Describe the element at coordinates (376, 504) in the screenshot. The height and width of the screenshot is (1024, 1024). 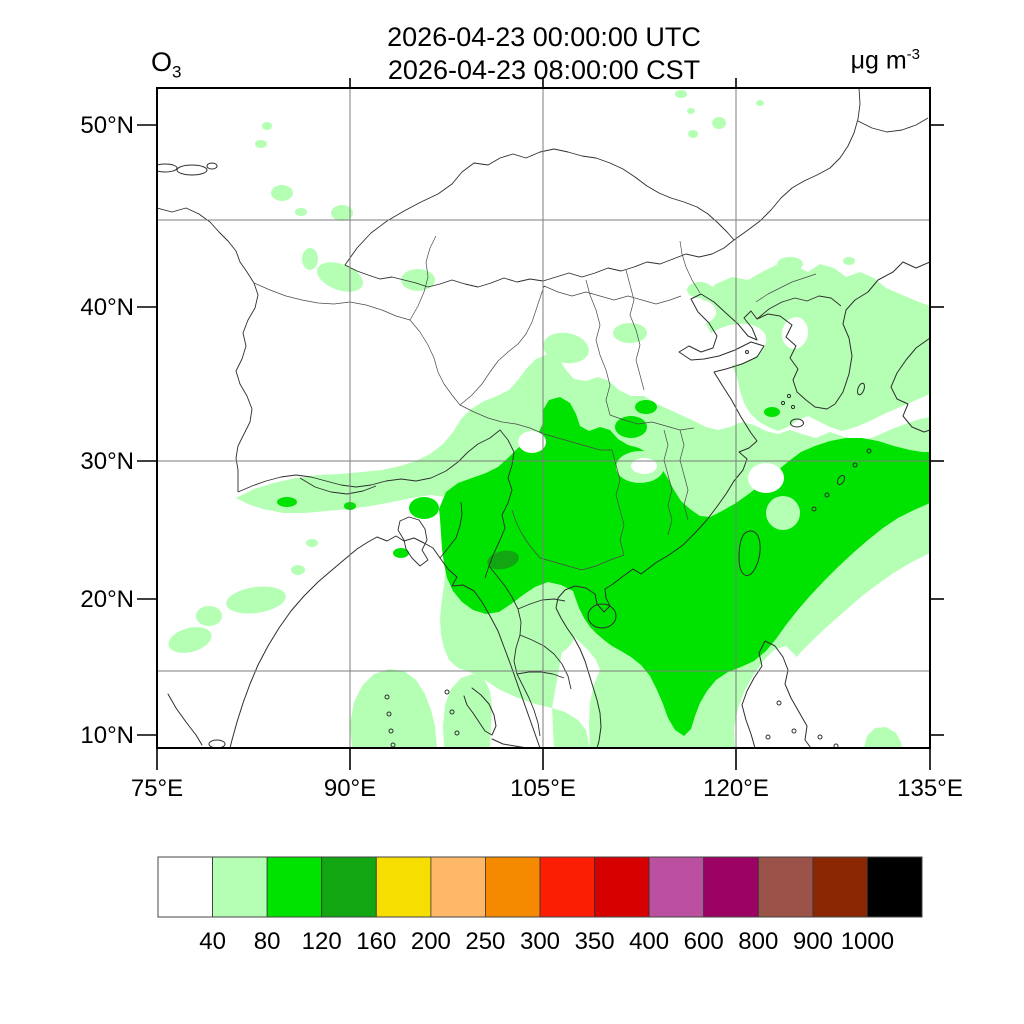
I see `border-himalaya` at that location.